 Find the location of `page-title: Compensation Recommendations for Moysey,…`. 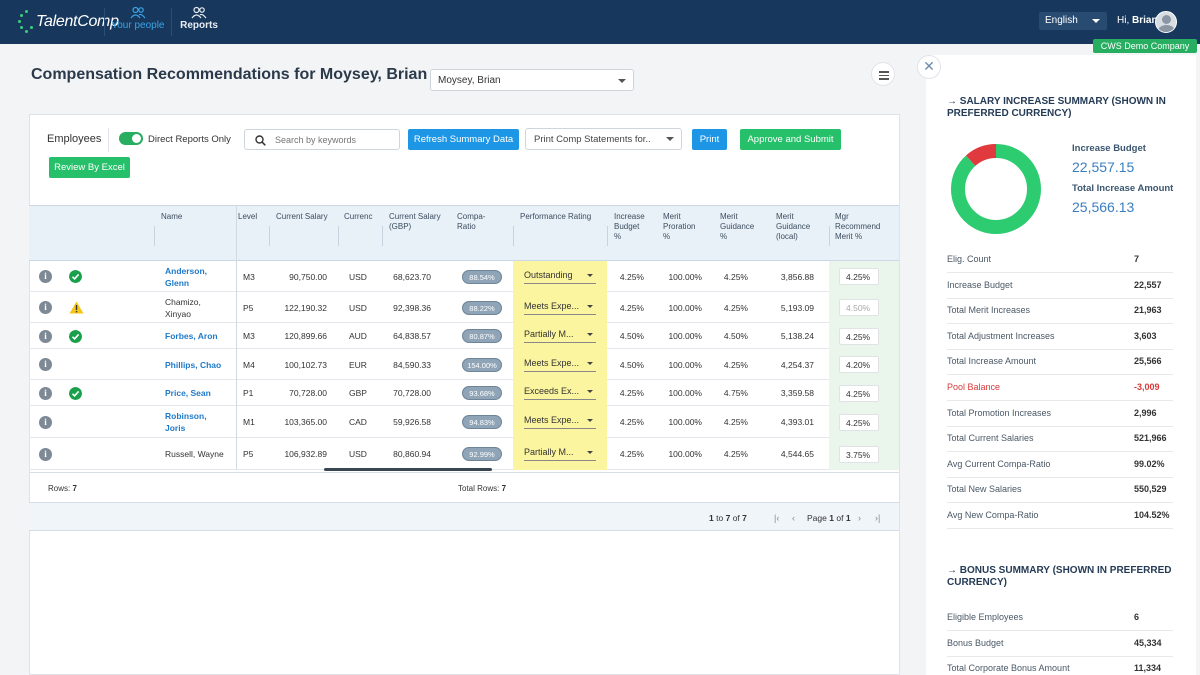

page-title: Compensation Recommendations for Moysey,… is located at coordinates (229, 74).